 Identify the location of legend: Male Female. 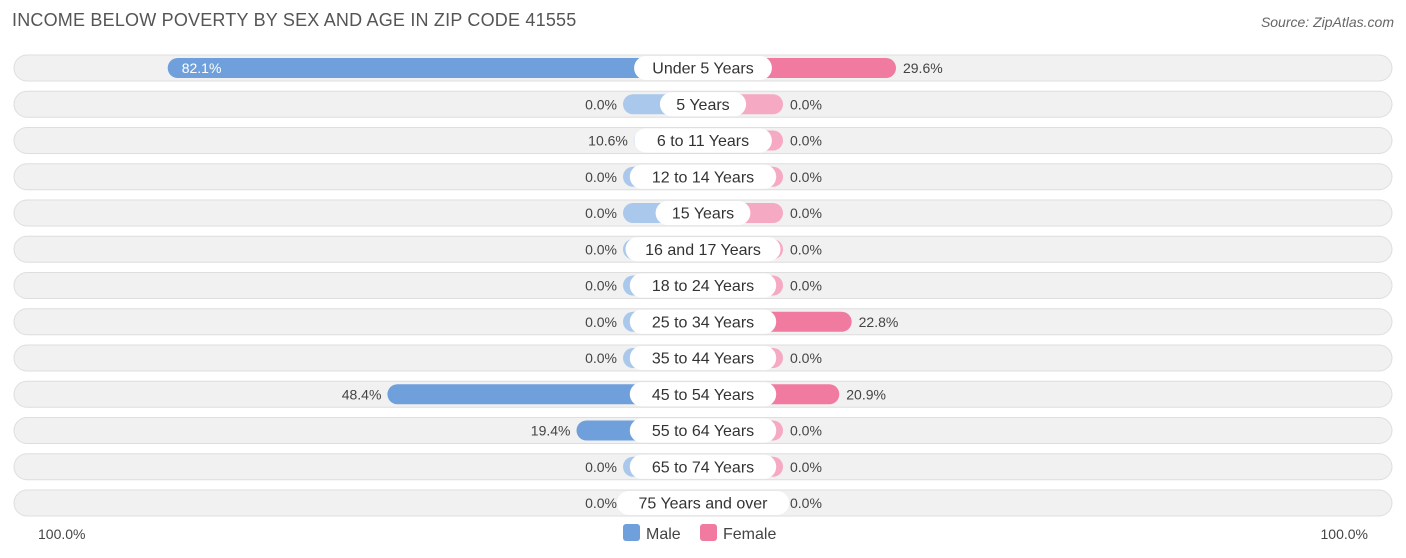
(699, 533).